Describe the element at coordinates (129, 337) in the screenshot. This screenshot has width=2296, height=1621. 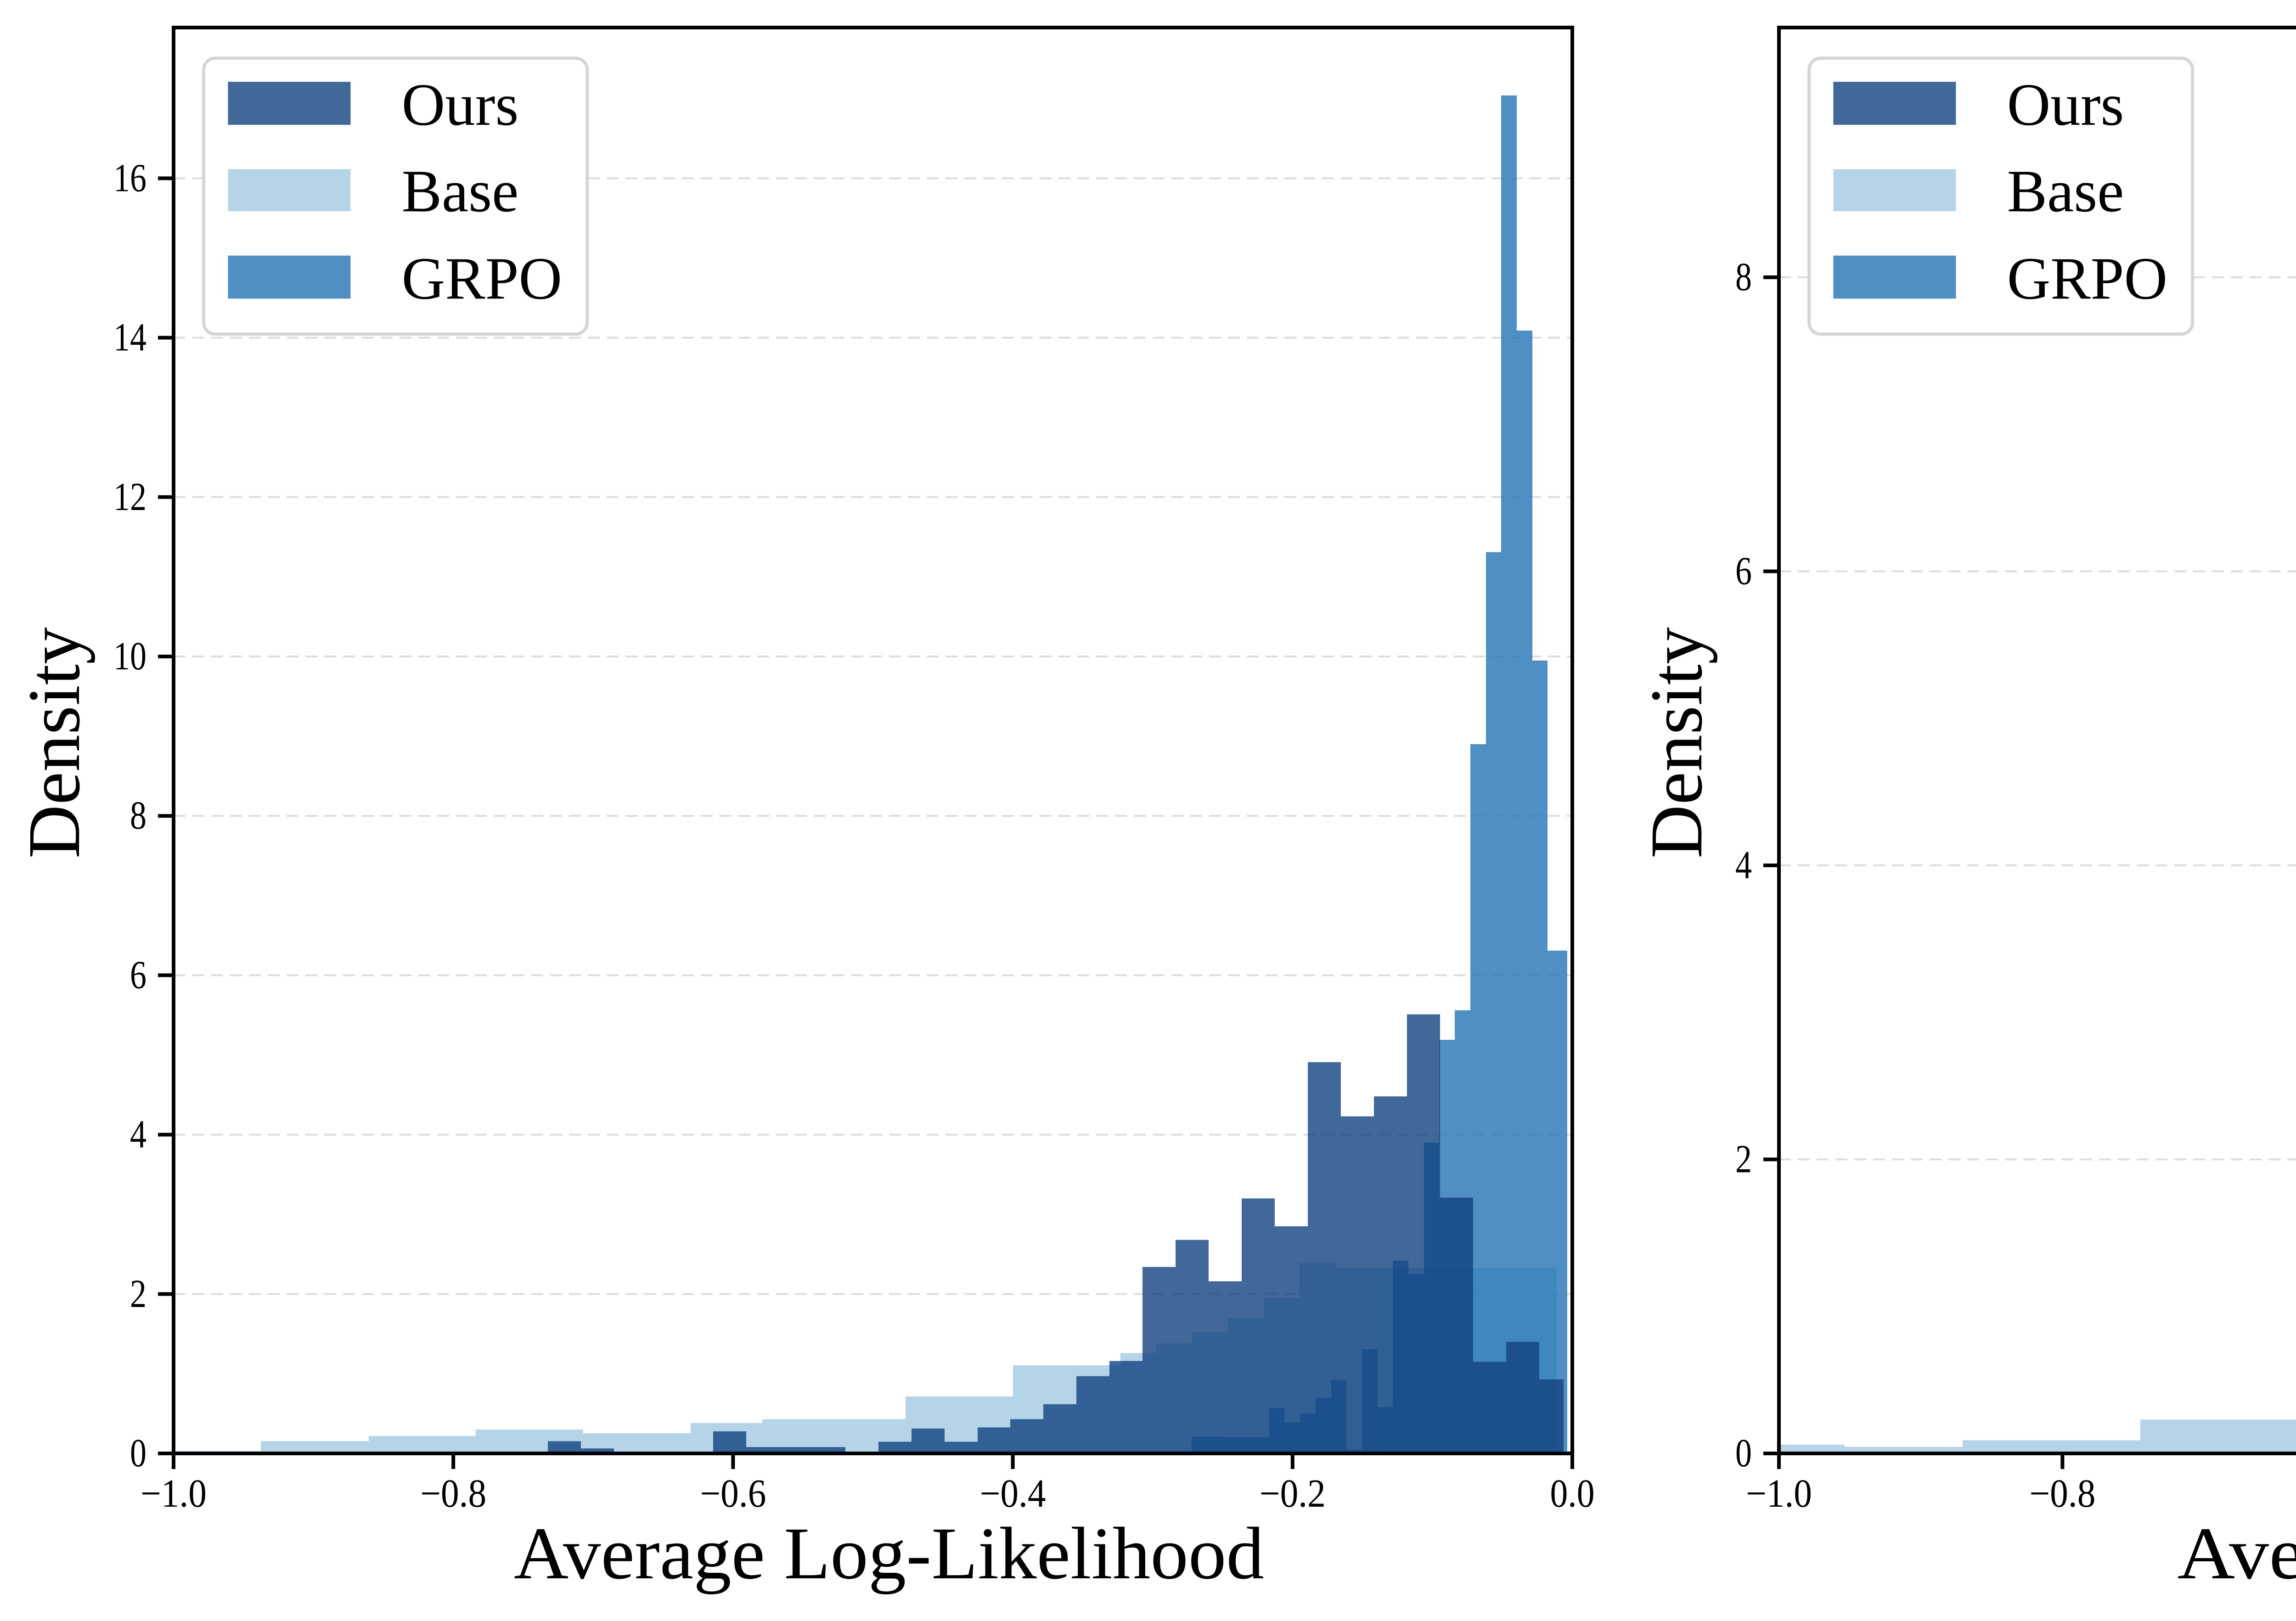
I see `svg-text: 14` at that location.